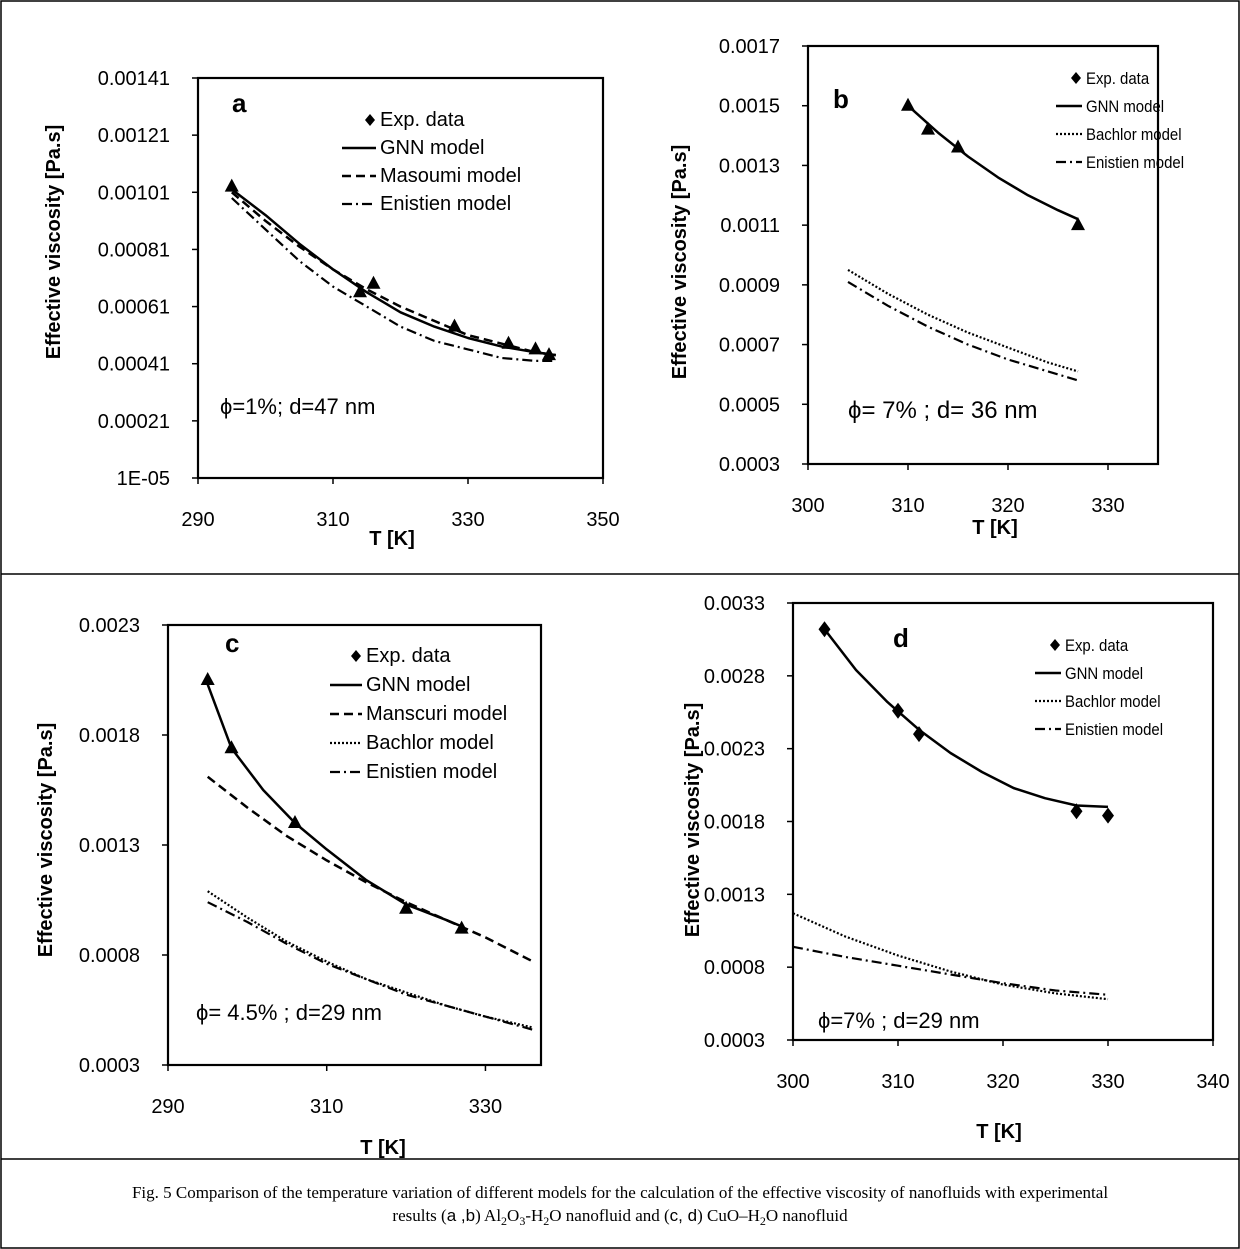 The image size is (1240, 1249). I want to click on panel-letter: c, so click(232, 643).